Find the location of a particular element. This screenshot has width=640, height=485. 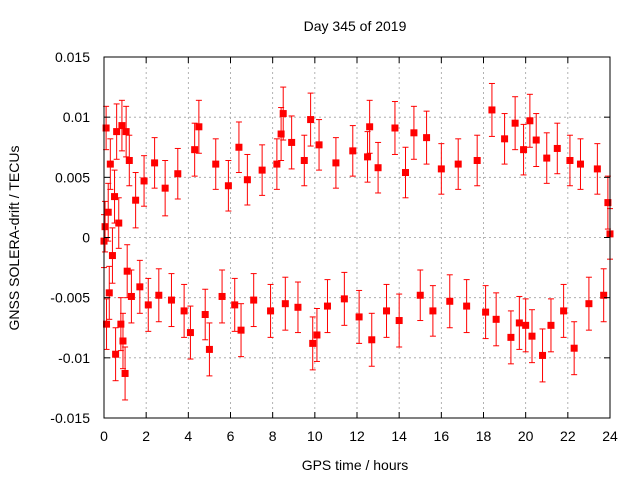

y-tick-label: 0.005 is located at coordinates (72, 177).